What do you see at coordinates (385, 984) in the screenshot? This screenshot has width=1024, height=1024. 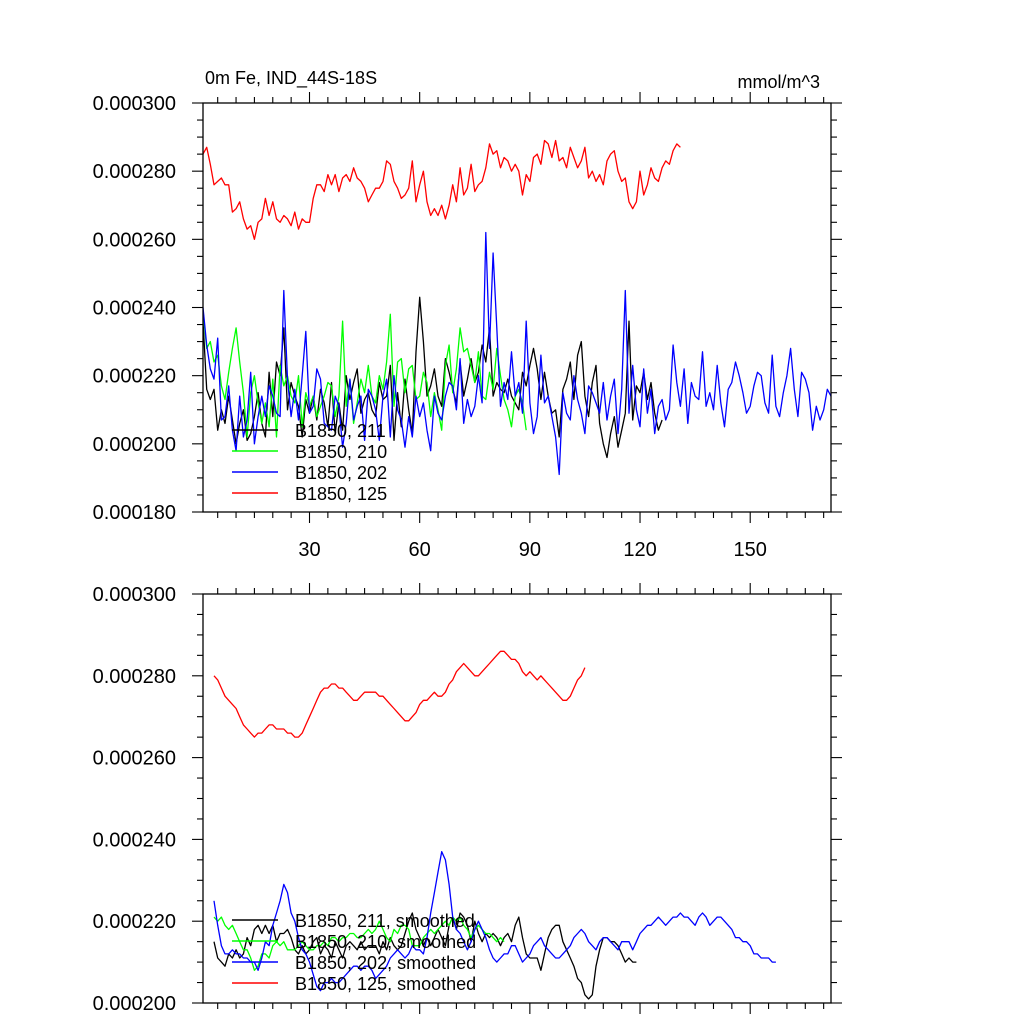 I see `legend-label: B1850, 125, smoothed` at bounding box center [385, 984].